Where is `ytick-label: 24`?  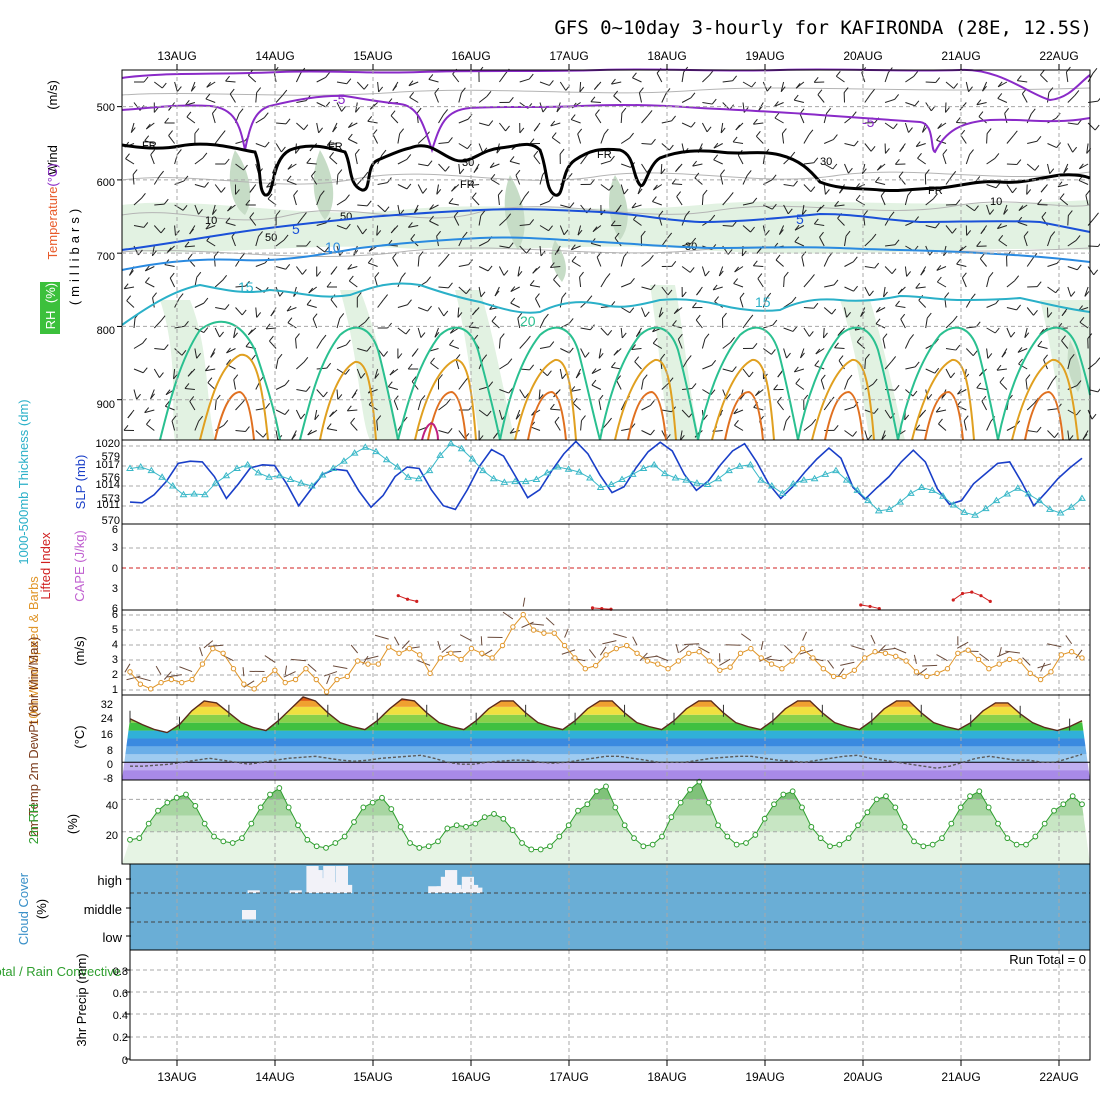
ytick-label: 24 is located at coordinates (107, 719).